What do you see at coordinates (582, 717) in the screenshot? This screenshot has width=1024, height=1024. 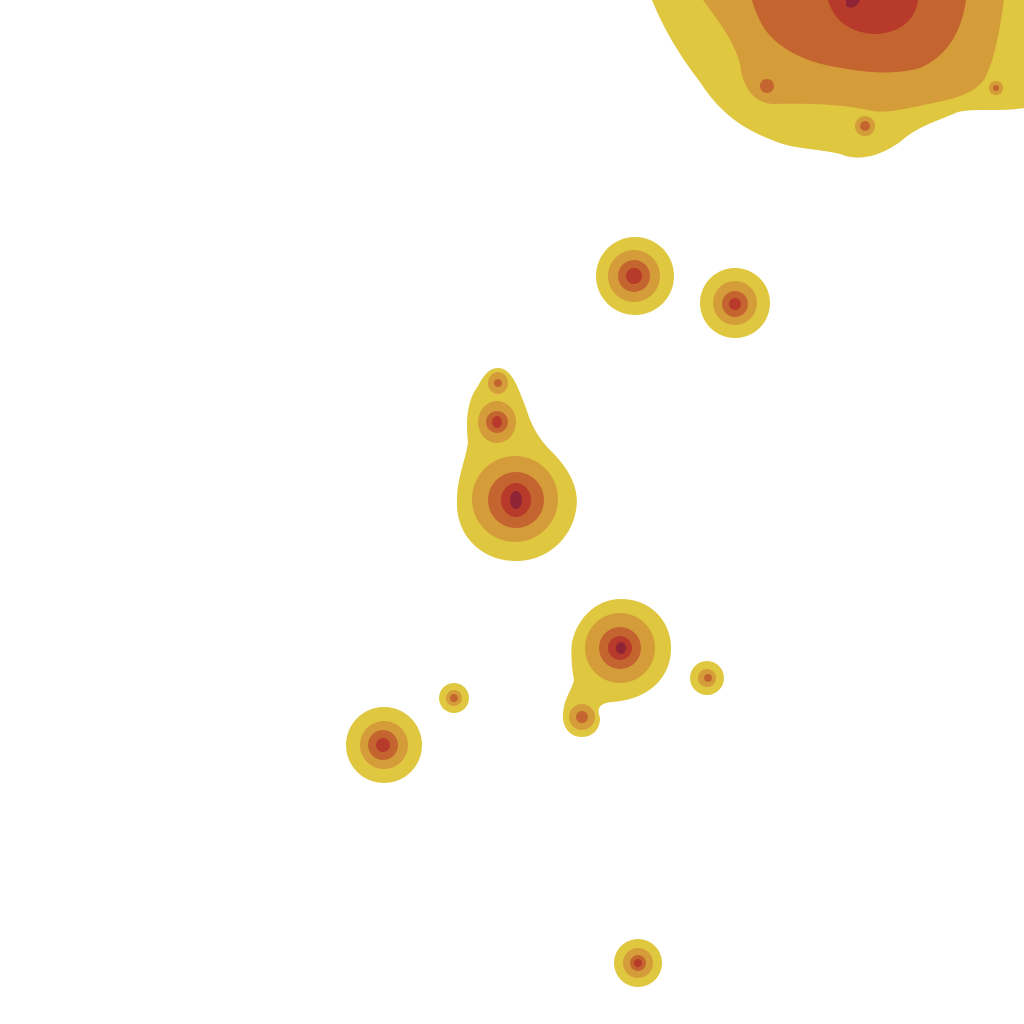 I see `hotspot-d-tail` at bounding box center [582, 717].